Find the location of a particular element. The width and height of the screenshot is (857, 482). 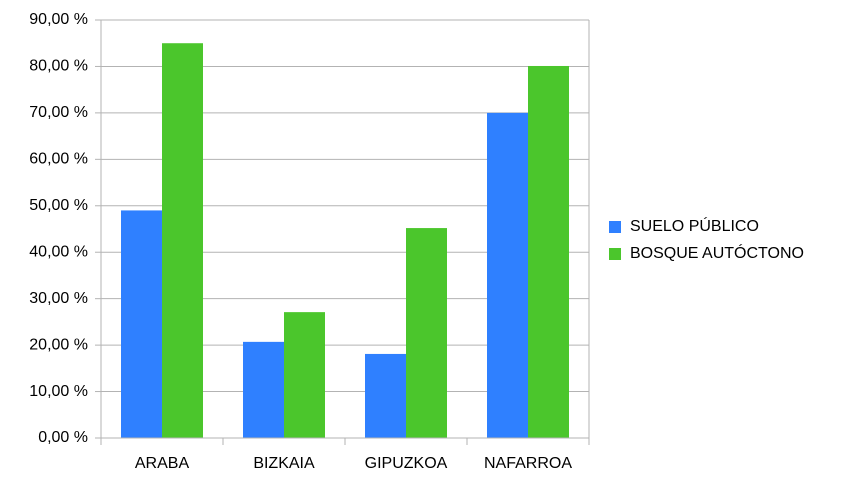

legend-label: SUELO PÚBLICO is located at coordinates (694, 225).